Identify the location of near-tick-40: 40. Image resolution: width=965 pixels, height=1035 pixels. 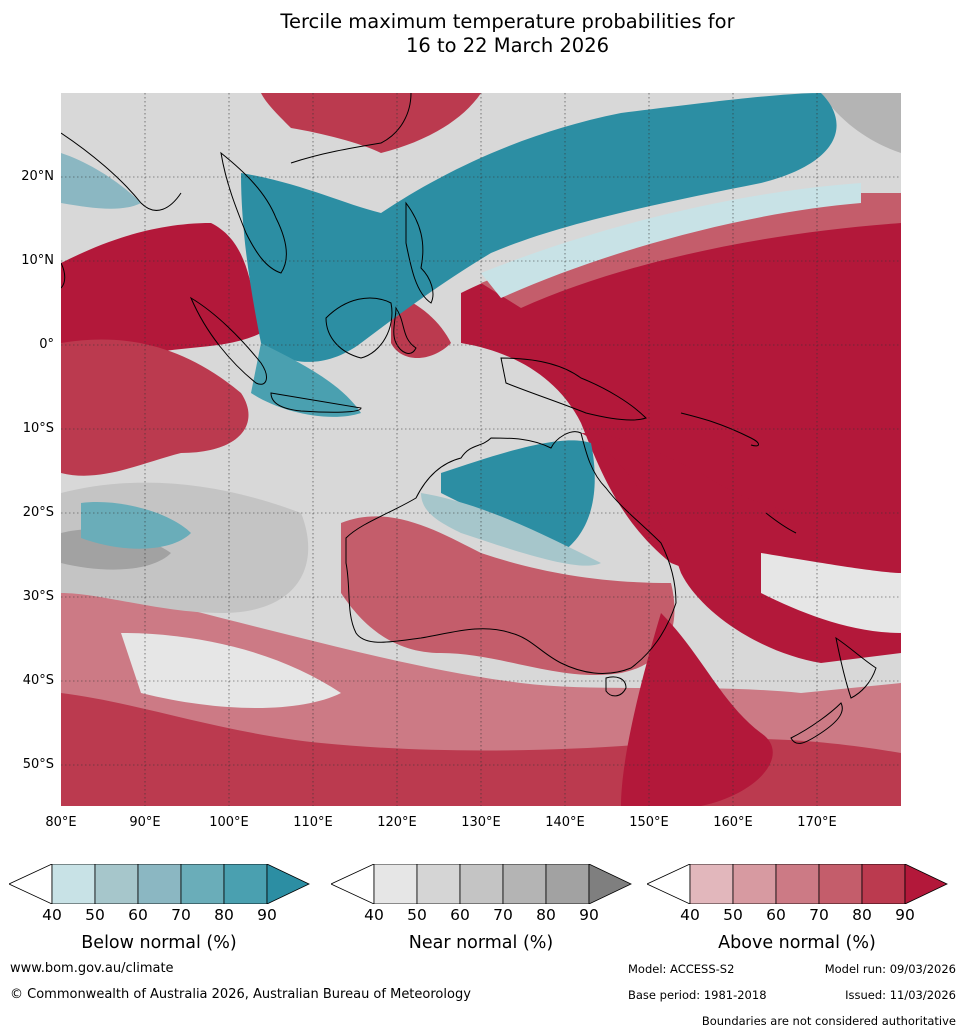
(374, 915).